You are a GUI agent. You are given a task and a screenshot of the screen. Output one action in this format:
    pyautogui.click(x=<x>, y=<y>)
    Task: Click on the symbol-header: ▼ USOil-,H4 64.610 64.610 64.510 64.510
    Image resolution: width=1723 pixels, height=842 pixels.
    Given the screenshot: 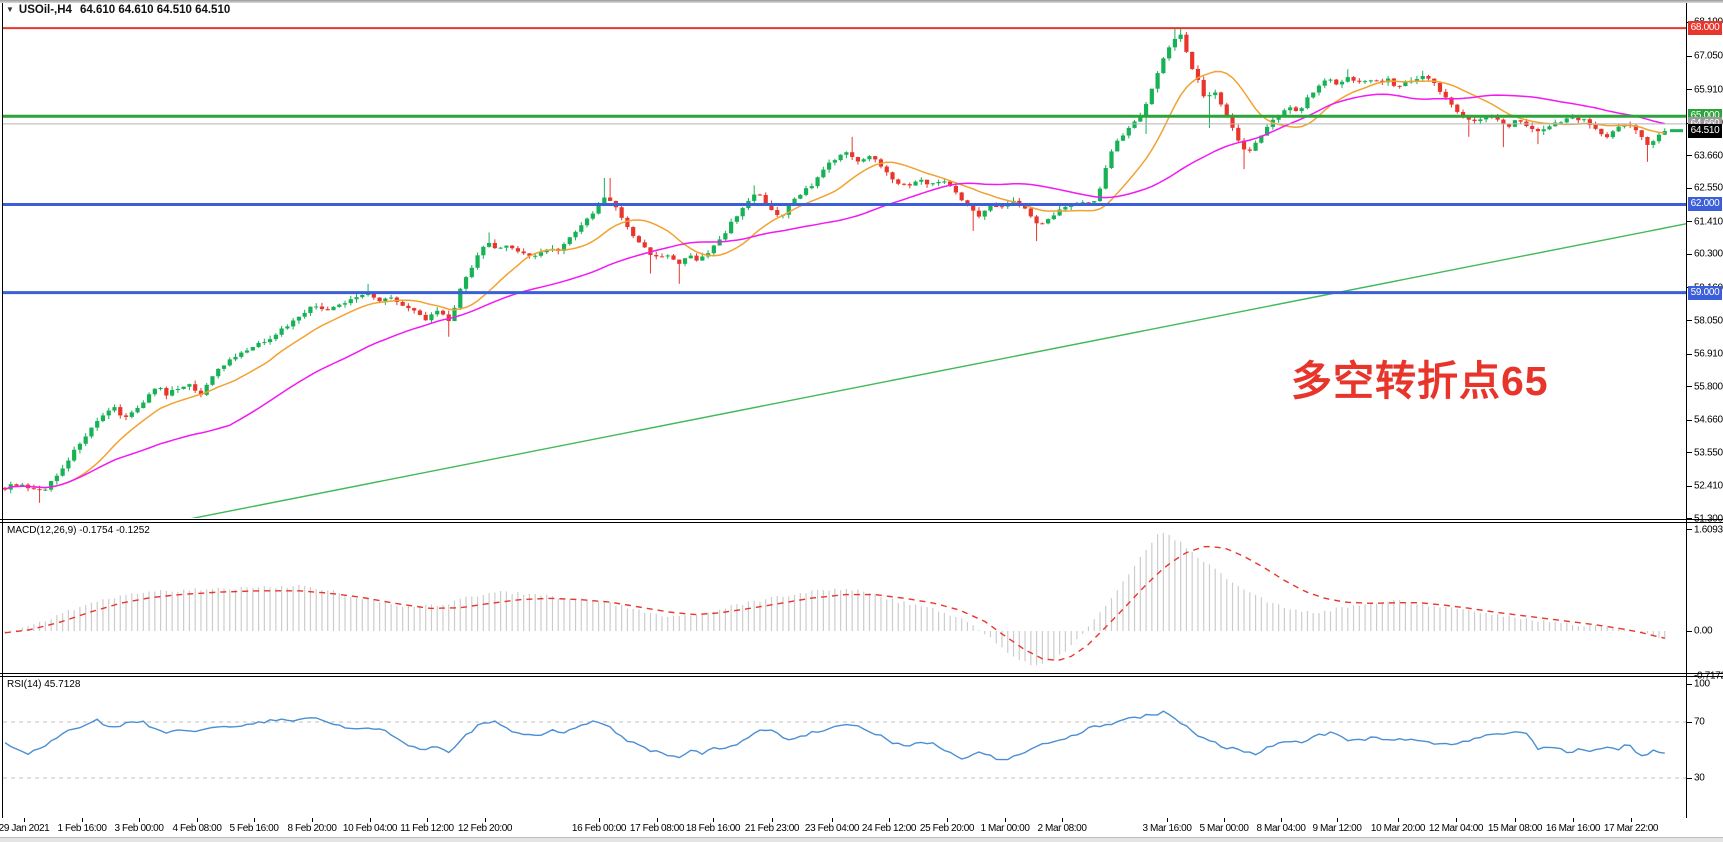 What is the action you would take?
    pyautogui.click(x=121, y=10)
    